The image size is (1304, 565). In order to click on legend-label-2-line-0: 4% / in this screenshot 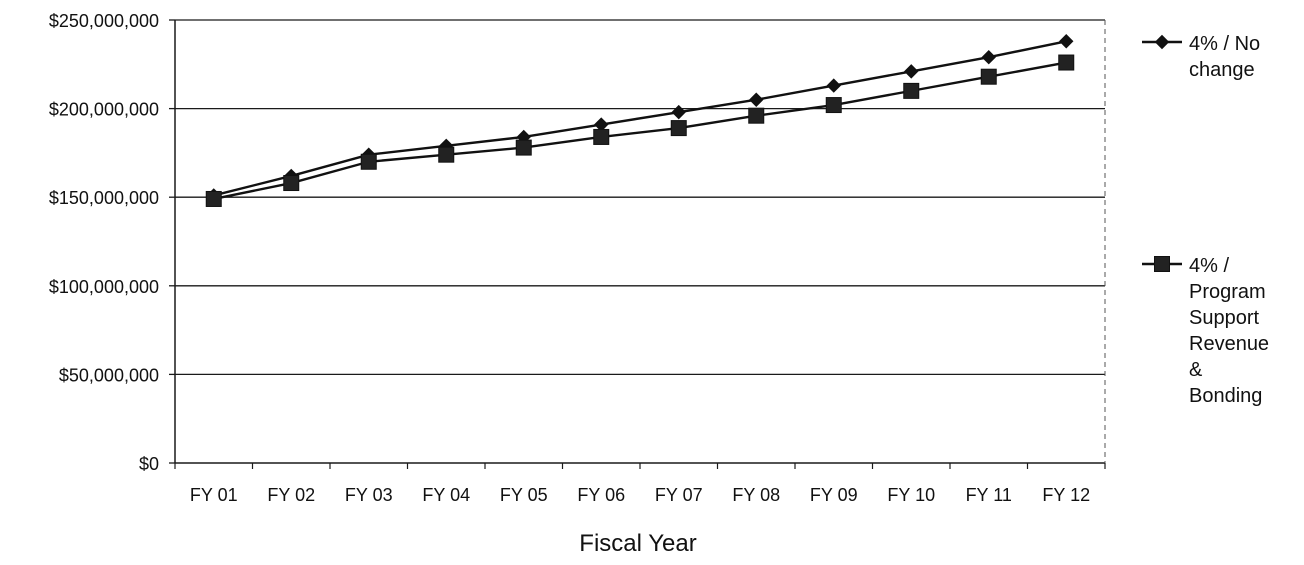, I will do `click(1209, 266)`.